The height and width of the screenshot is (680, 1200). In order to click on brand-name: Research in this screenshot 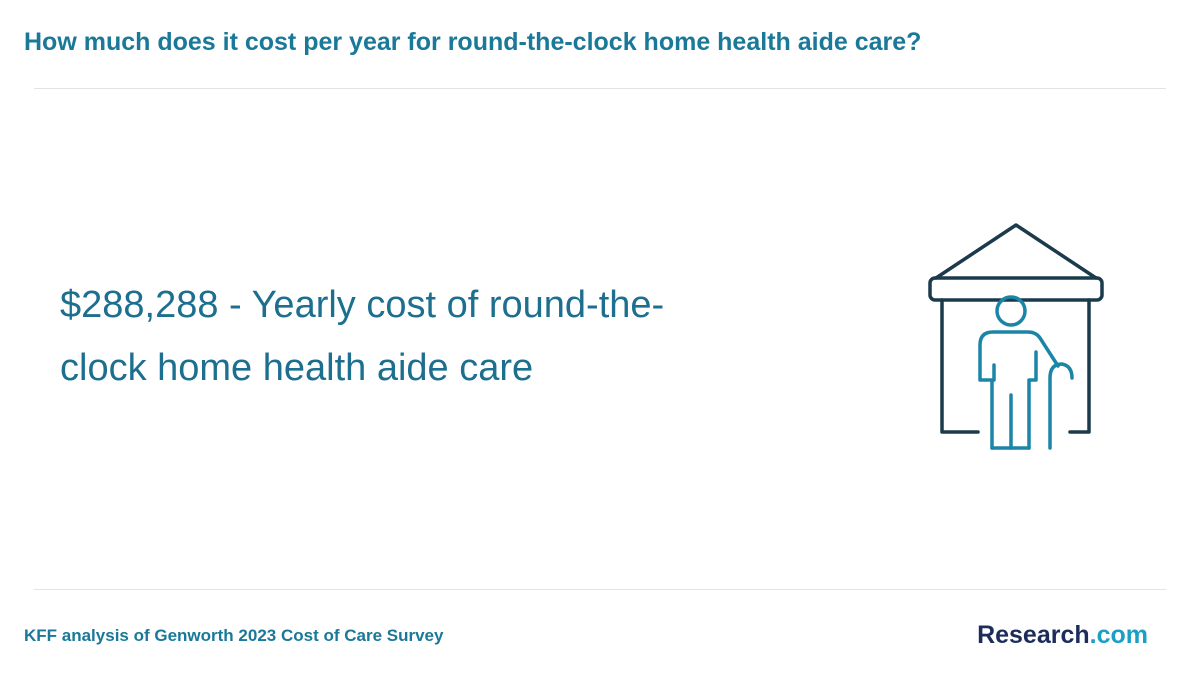, I will do `click(1033, 635)`.